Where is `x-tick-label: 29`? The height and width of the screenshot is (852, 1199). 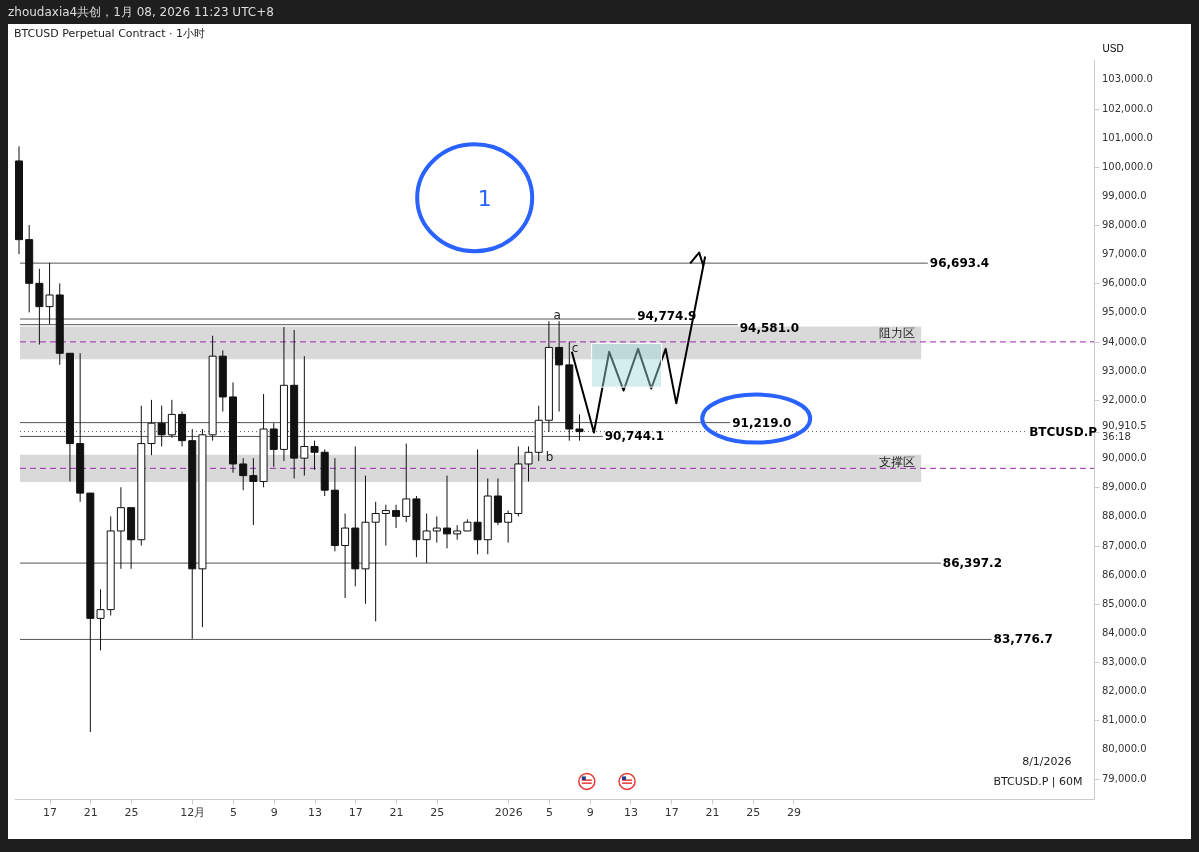
x-tick-label: 29 is located at coordinates (793, 812).